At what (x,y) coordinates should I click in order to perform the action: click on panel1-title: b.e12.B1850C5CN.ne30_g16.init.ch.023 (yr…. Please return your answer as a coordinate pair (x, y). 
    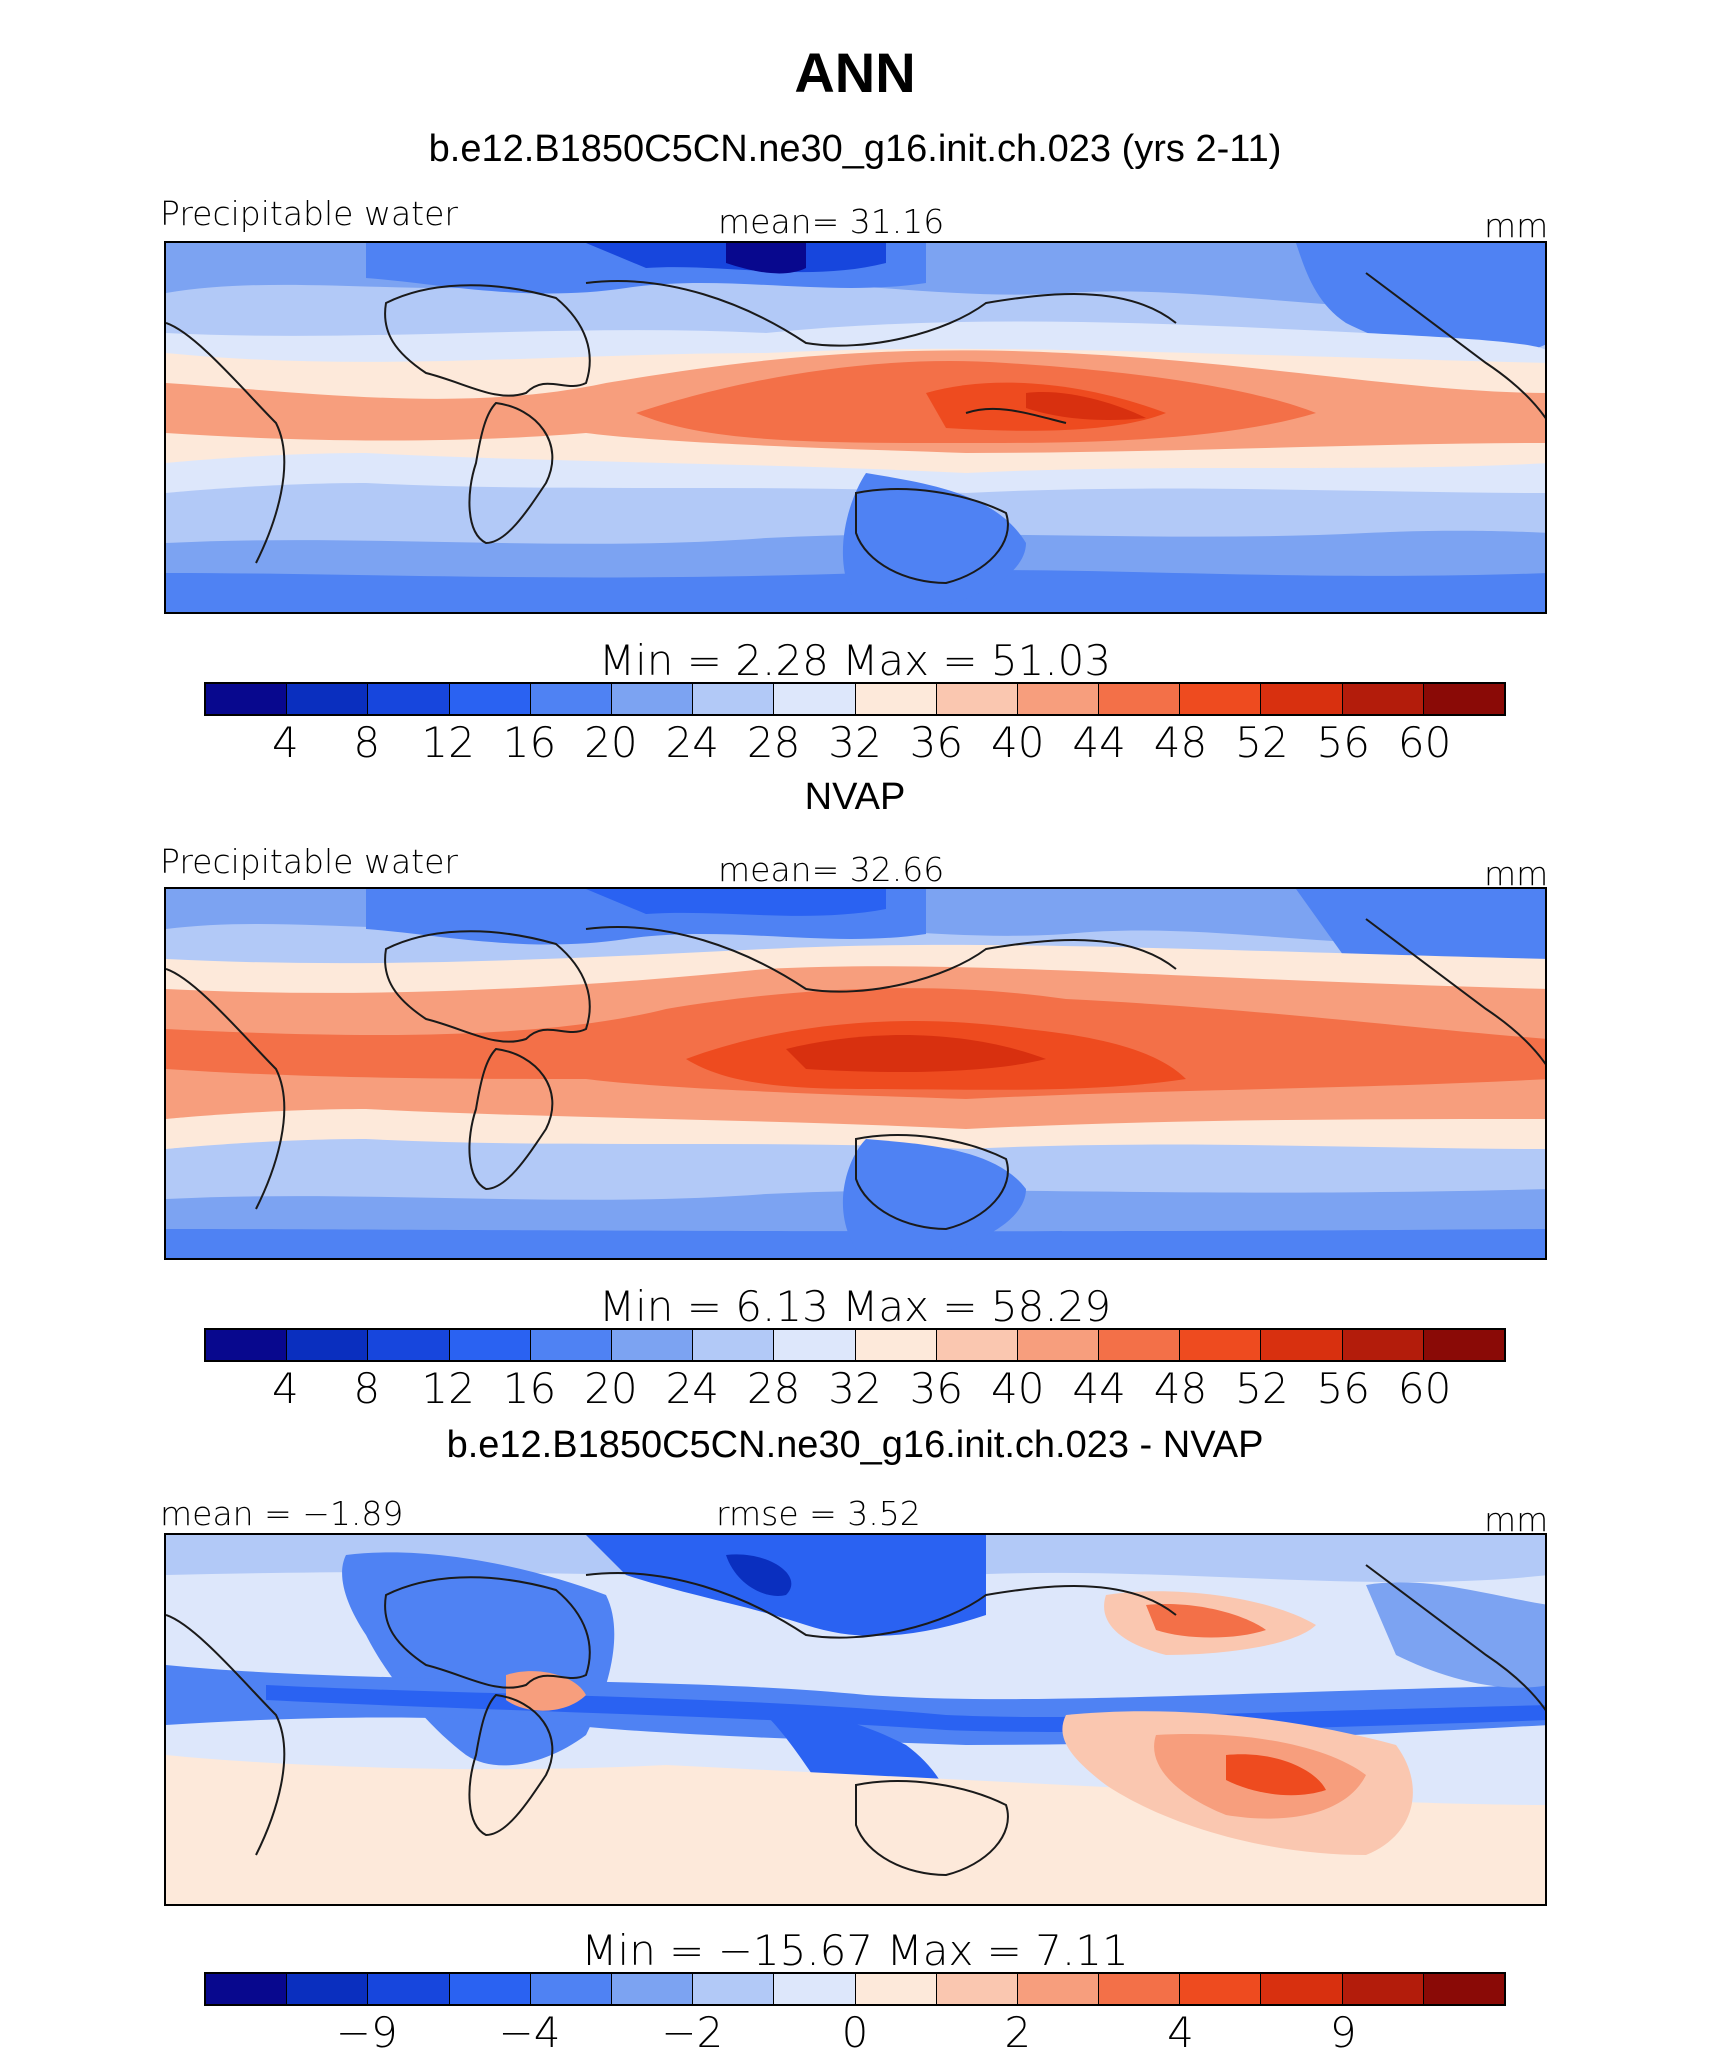
    Looking at the image, I should click on (855, 149).